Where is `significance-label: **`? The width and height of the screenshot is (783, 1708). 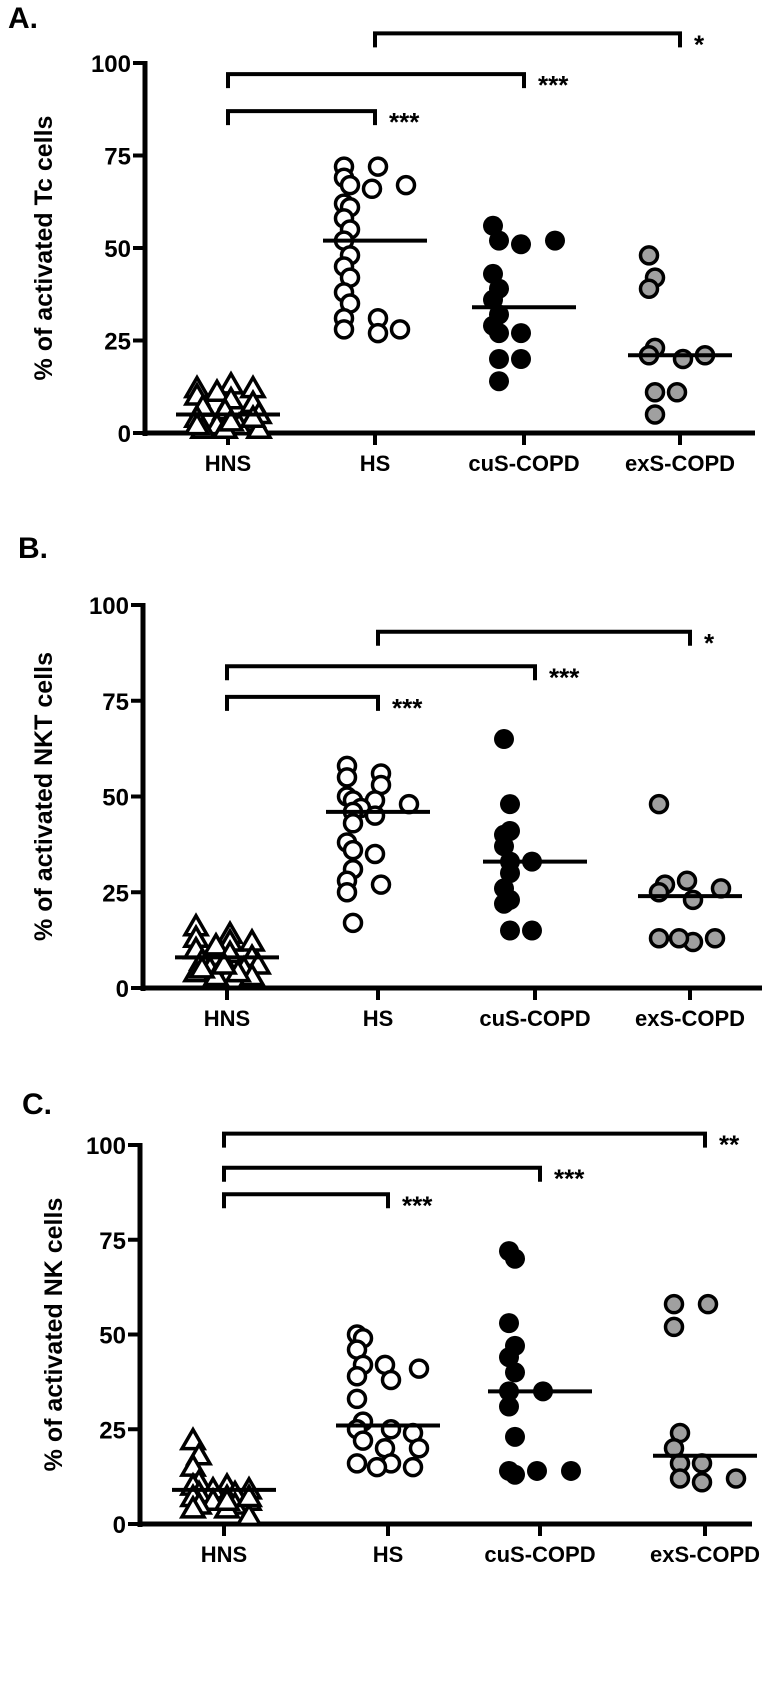
significance-label: ** is located at coordinates (729, 1145).